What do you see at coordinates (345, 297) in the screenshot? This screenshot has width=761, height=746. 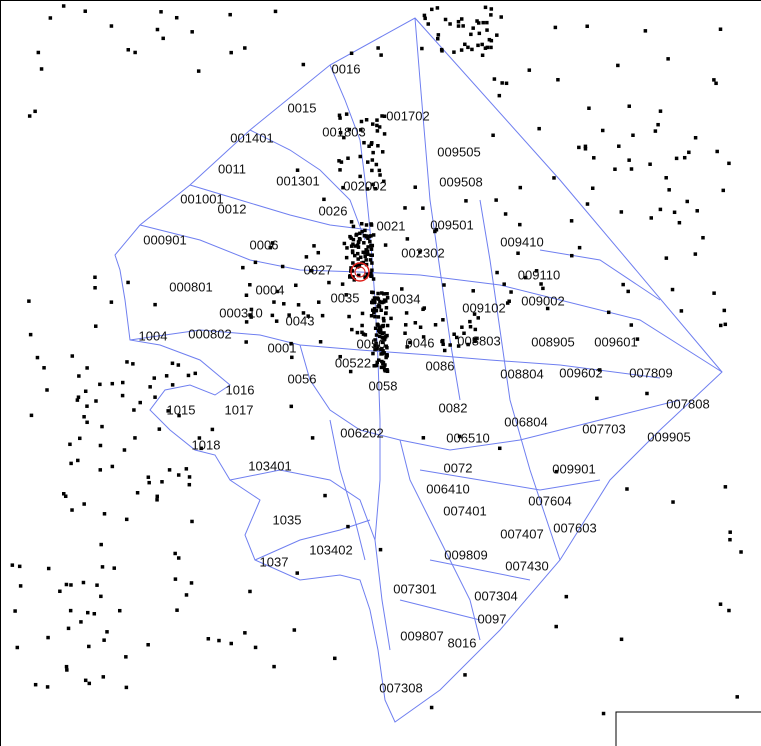 I see `tract-label: 0035` at bounding box center [345, 297].